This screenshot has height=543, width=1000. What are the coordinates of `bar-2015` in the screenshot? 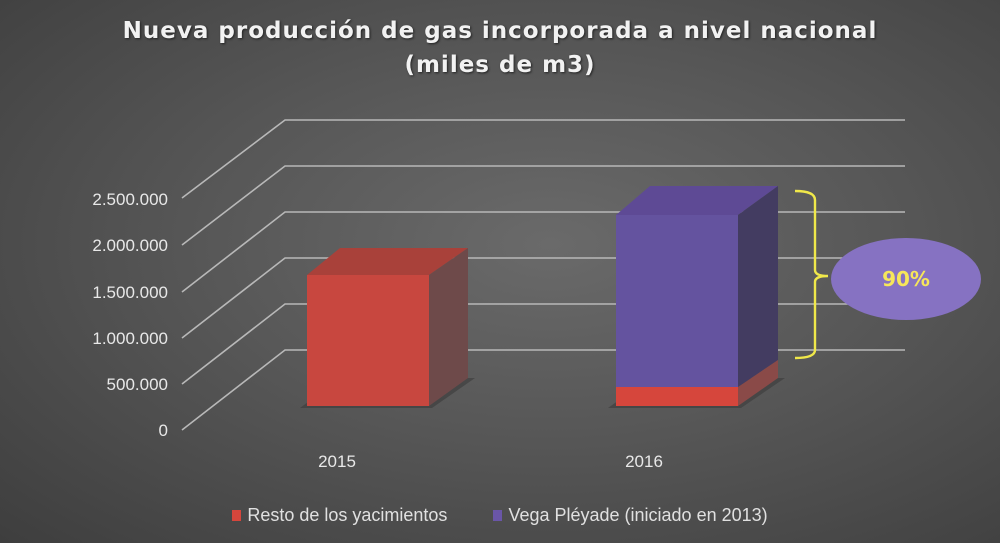 It's located at (387, 327).